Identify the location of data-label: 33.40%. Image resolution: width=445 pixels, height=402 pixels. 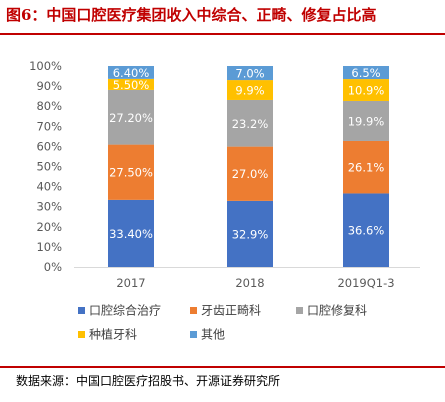
(131, 234).